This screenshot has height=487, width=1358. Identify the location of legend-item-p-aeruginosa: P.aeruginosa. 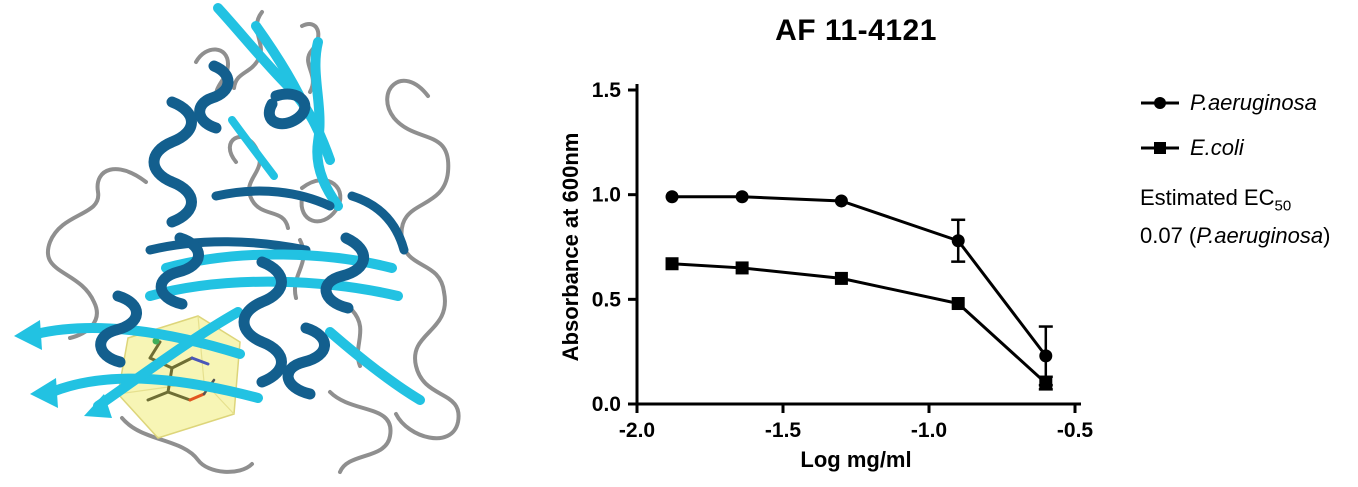
(1249, 103).